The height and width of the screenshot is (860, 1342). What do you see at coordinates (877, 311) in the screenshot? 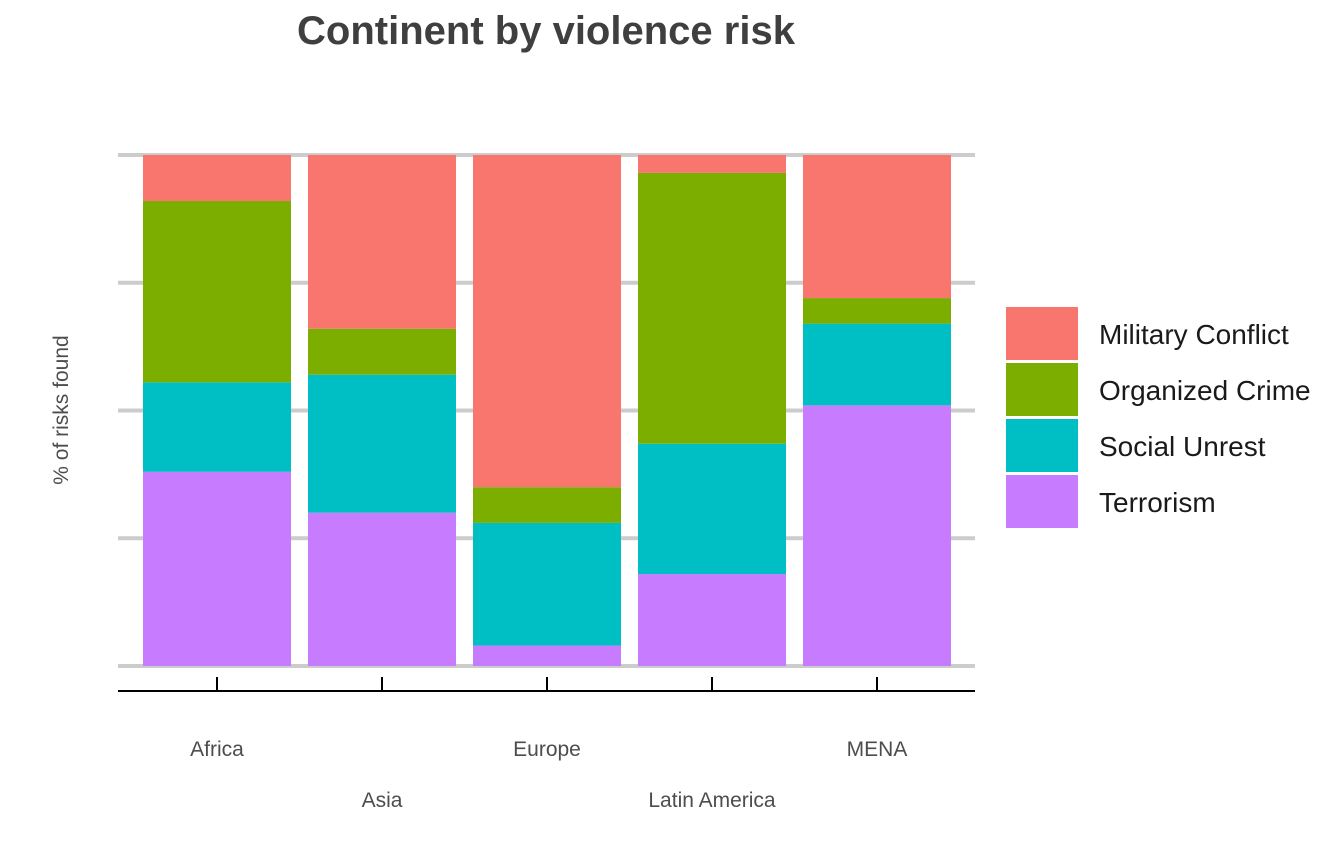
I see `bar-mena-organized-crime` at bounding box center [877, 311].